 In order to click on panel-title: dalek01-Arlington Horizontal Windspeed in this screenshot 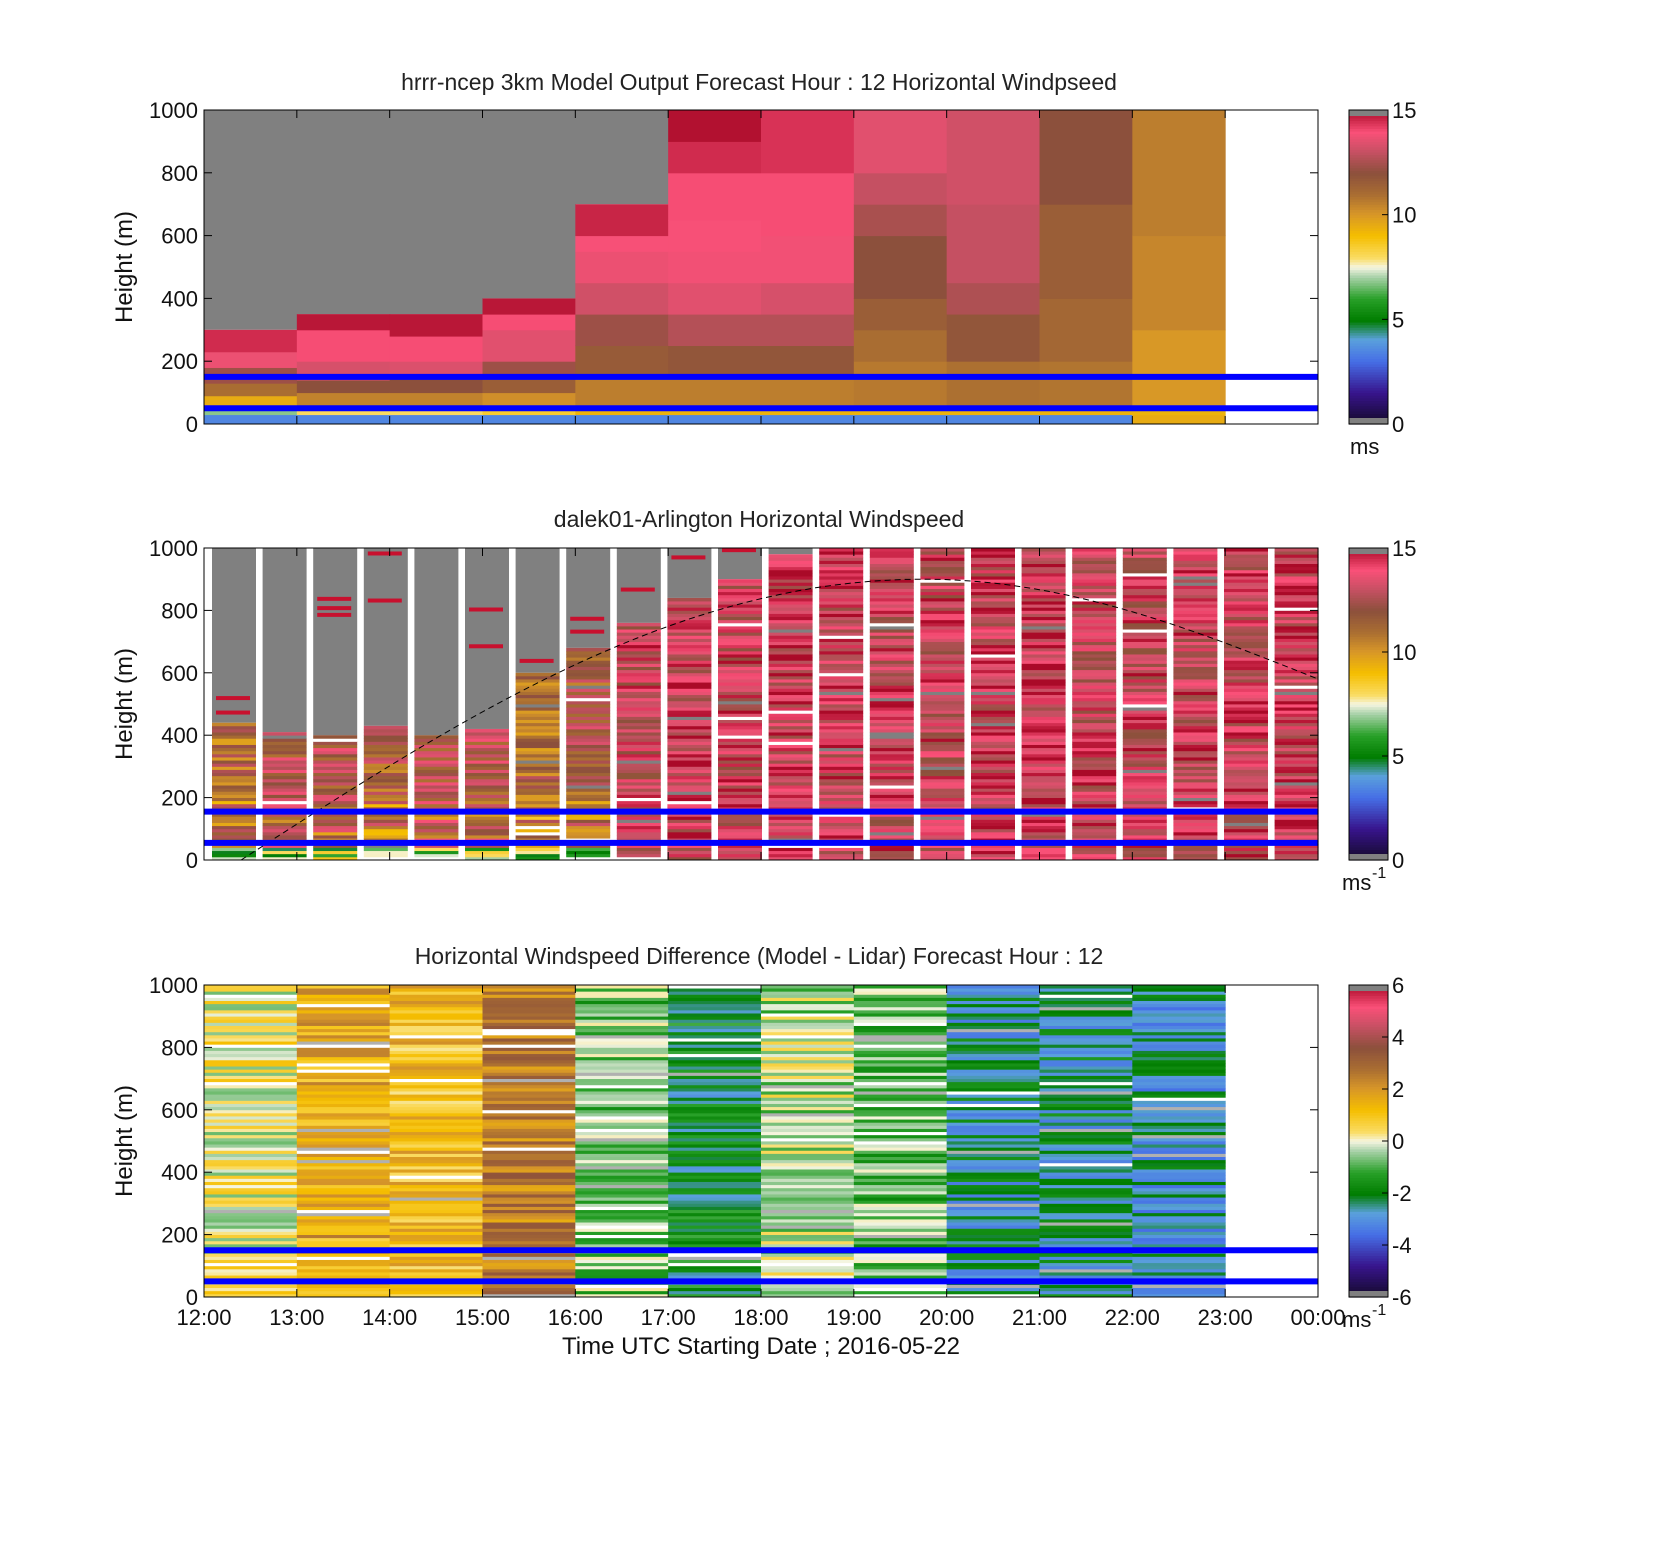, I will do `click(759, 519)`.